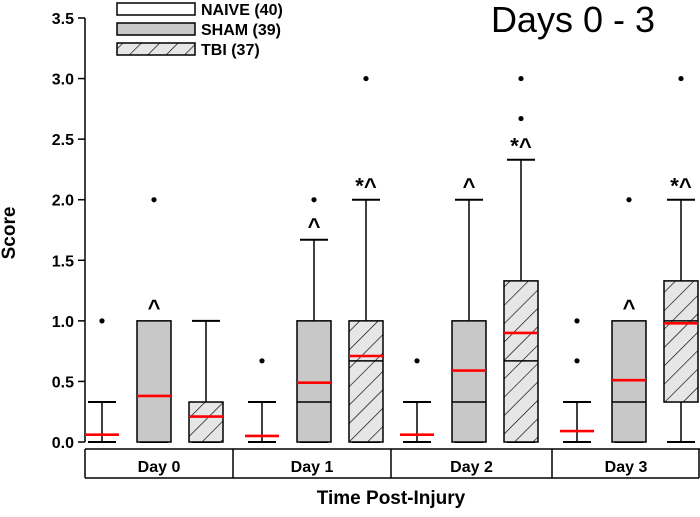 The image size is (700, 517). What do you see at coordinates (206, 381) in the screenshot?
I see `box-tbi` at bounding box center [206, 381].